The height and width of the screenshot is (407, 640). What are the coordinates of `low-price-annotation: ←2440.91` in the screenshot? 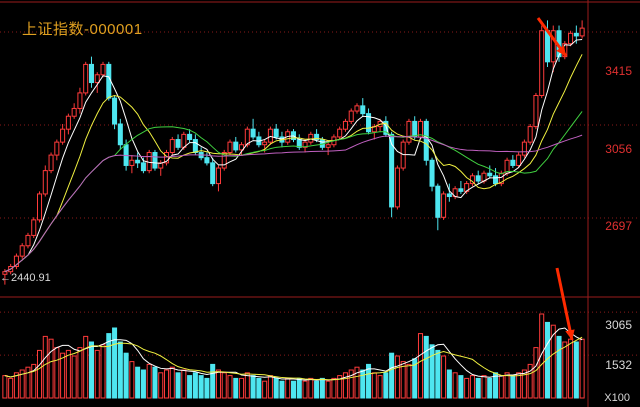 It's located at (25, 278).